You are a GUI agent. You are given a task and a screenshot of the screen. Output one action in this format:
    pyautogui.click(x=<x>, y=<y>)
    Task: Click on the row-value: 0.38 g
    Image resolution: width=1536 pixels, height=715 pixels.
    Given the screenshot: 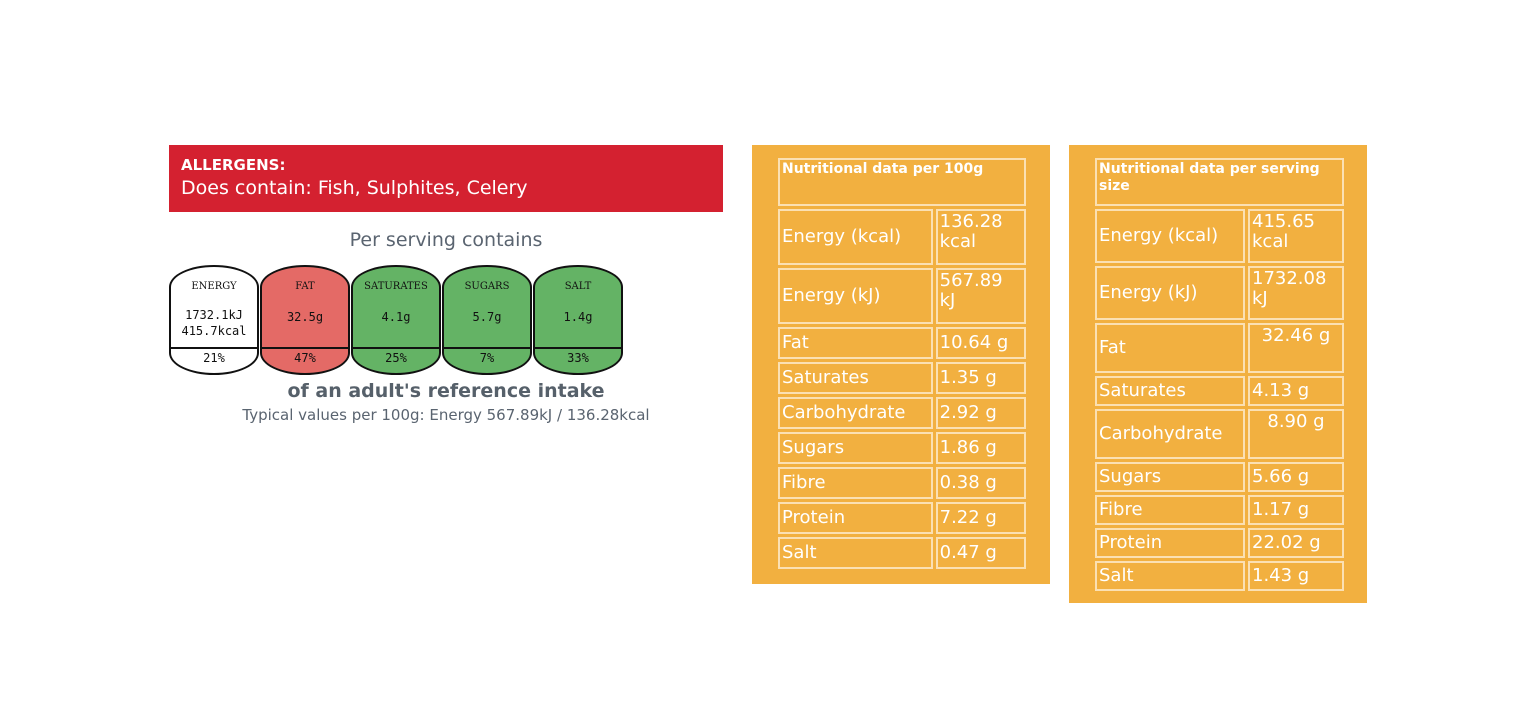 What is the action you would take?
    pyautogui.click(x=980, y=483)
    